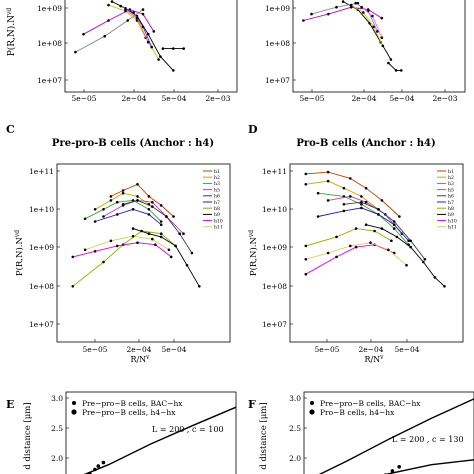 This screenshot has width=474, height=474. What do you see at coordinates (451, 184) in the screenshot?
I see `panel-d-legend-label: h3` at bounding box center [451, 184].